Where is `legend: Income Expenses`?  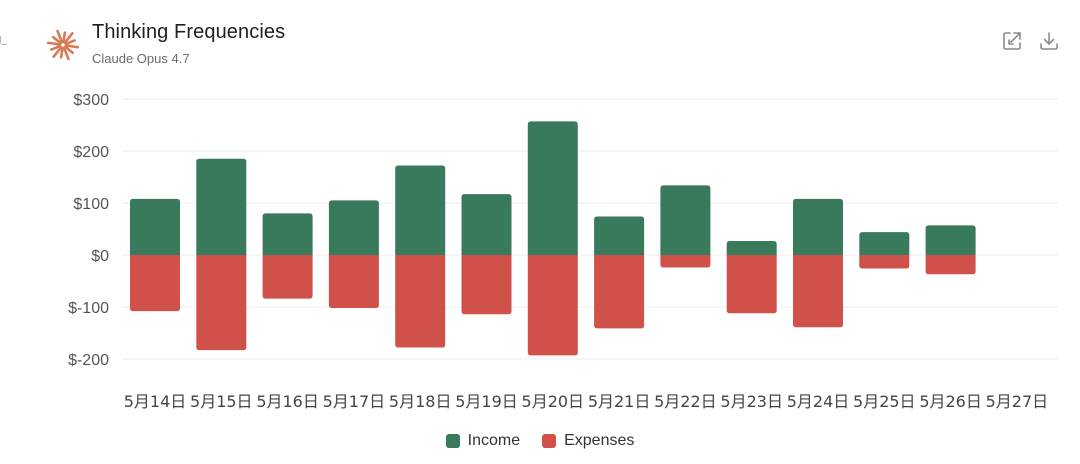
legend: Income Expenses is located at coordinates (540, 441).